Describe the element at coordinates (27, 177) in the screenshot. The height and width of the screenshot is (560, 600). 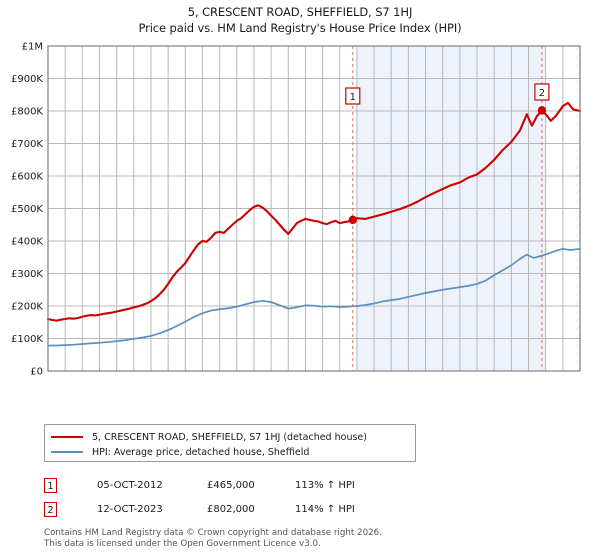
I see `y-tick-label: £600K` at that location.